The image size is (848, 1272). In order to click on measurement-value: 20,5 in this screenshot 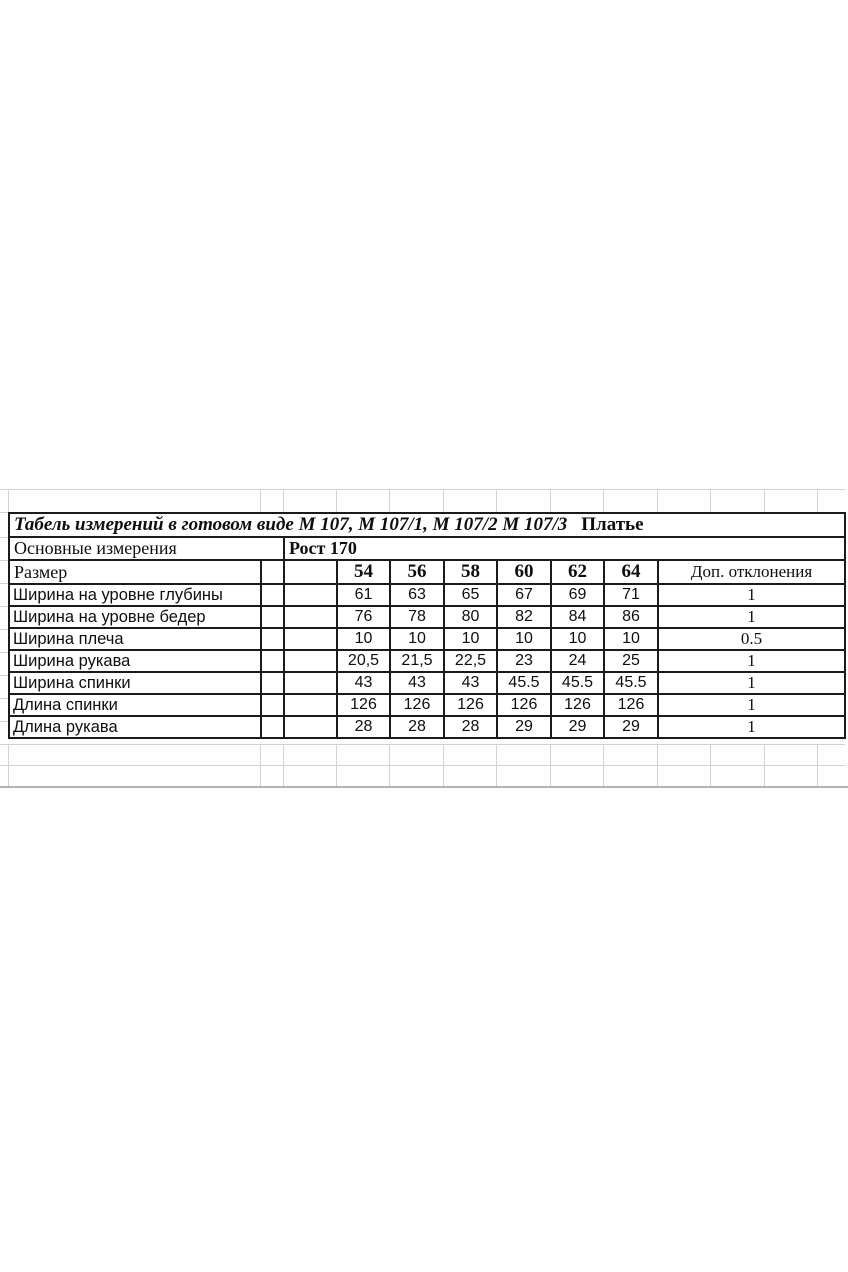, I will do `click(363, 661)`.